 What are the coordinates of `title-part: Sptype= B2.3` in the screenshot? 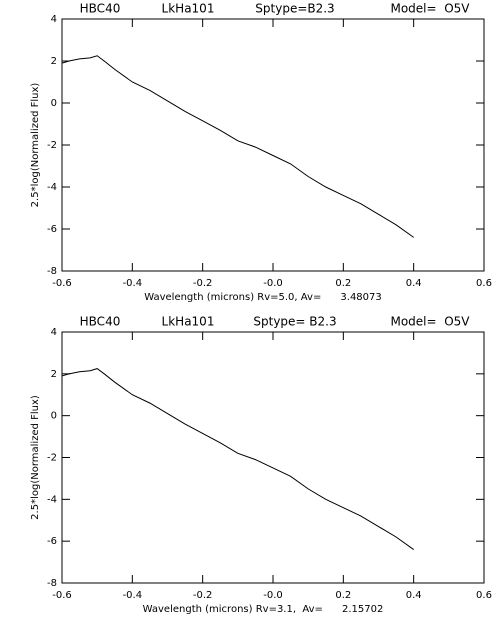 It's located at (294, 322).